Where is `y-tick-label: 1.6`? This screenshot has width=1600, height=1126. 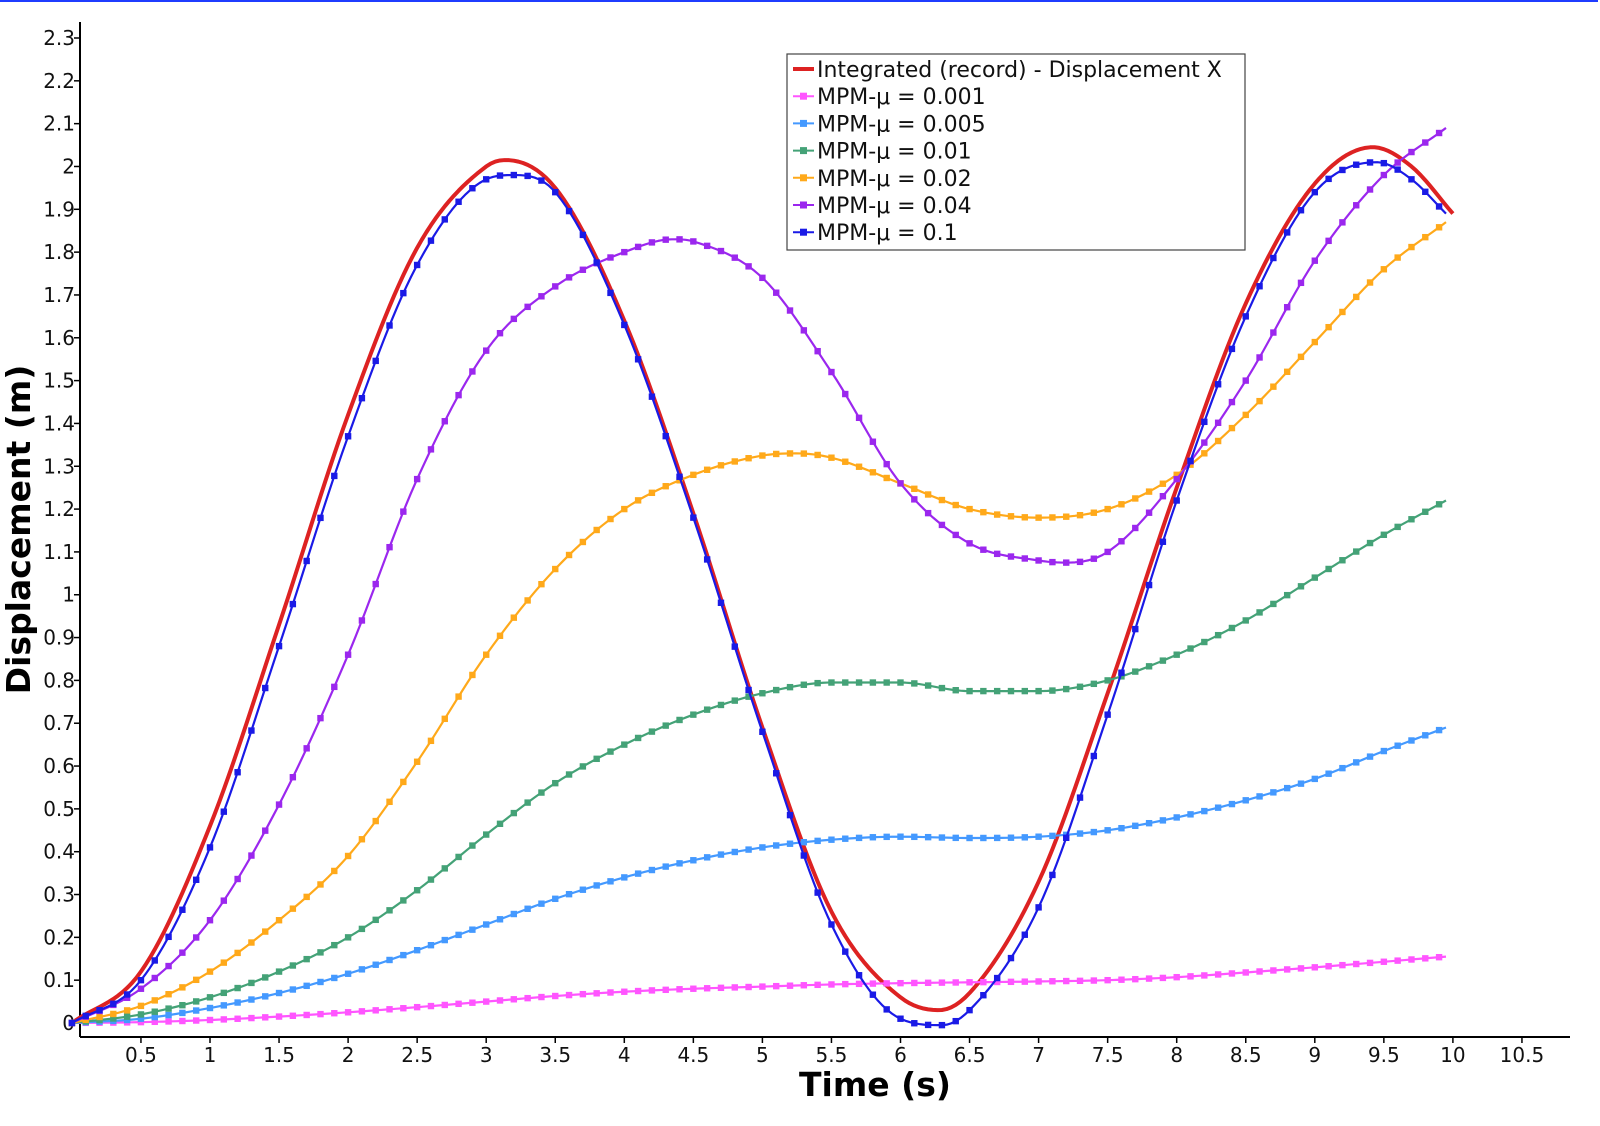 y-tick-label: 1.6 is located at coordinates (59, 338).